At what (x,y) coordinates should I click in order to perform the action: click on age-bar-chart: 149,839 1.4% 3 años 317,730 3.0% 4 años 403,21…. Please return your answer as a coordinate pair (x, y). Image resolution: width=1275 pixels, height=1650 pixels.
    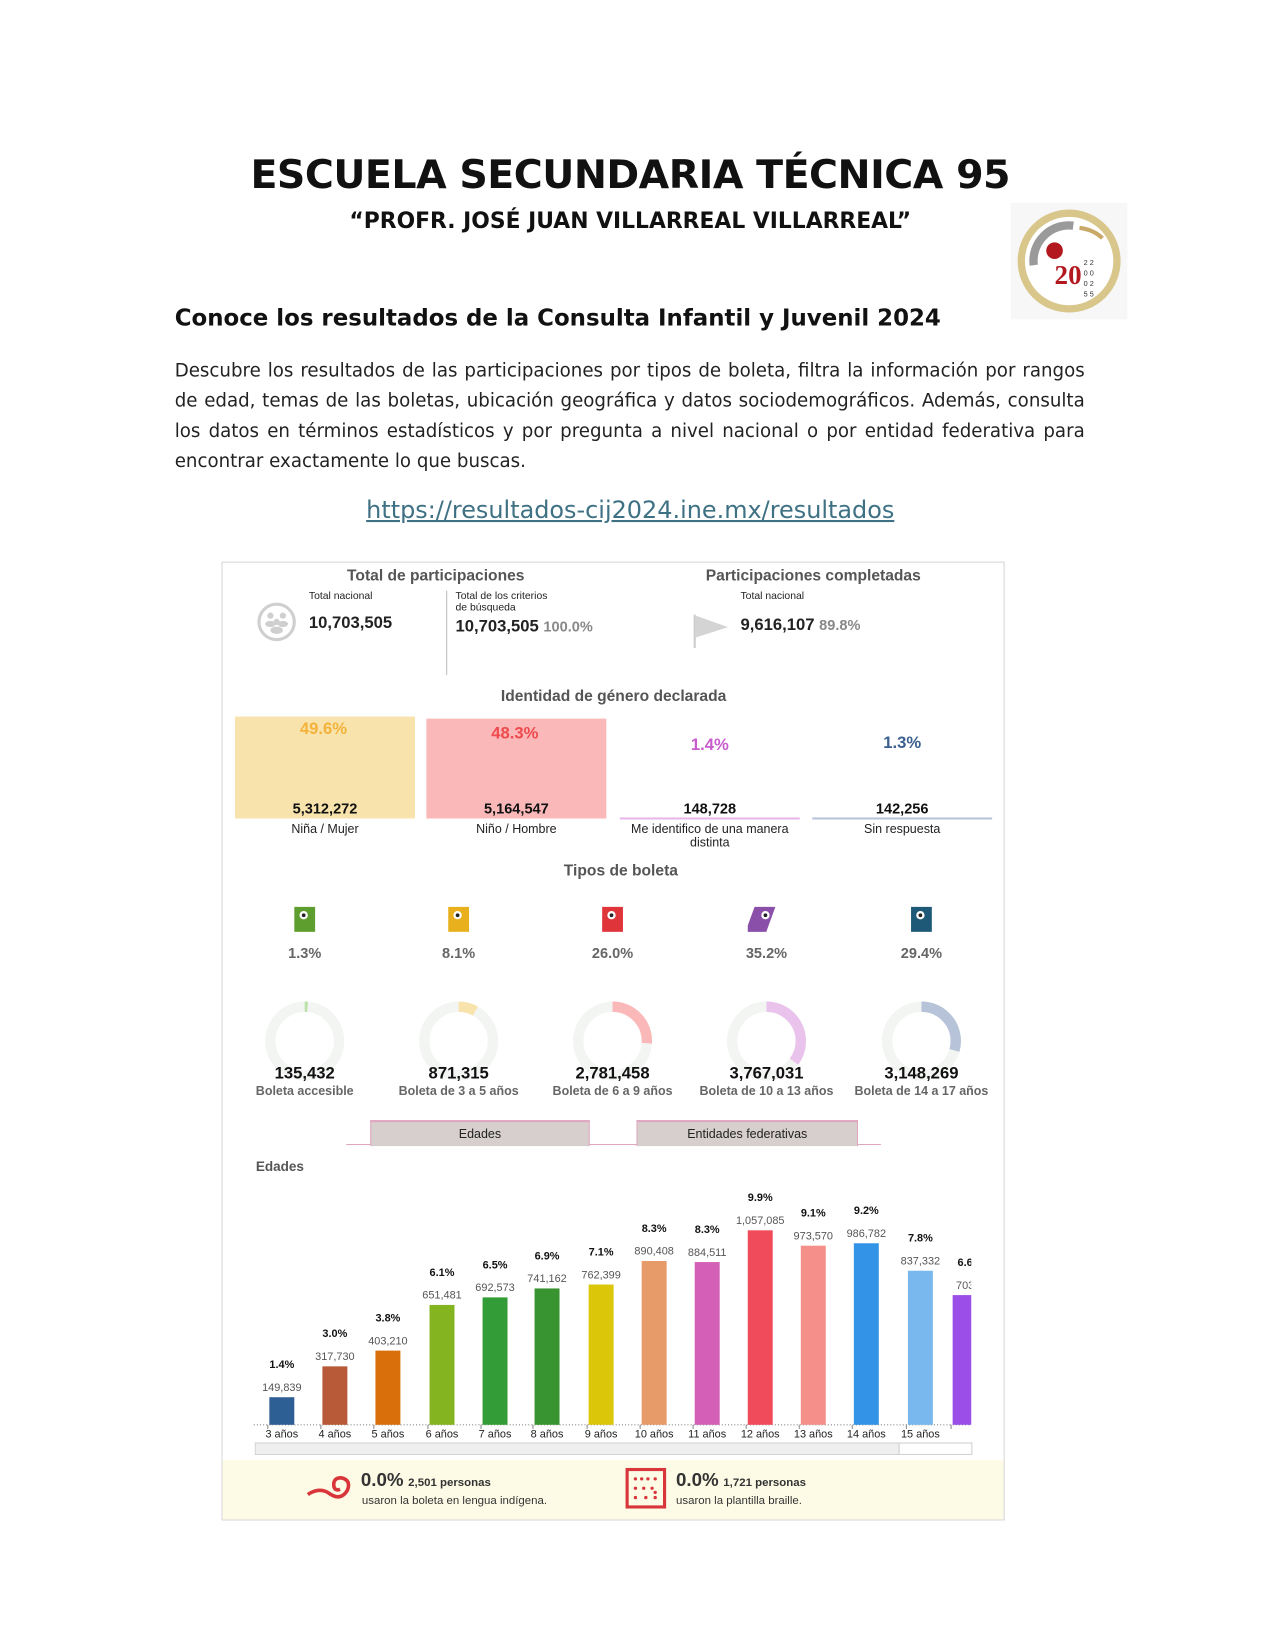
    Looking at the image, I should click on (597, 1316).